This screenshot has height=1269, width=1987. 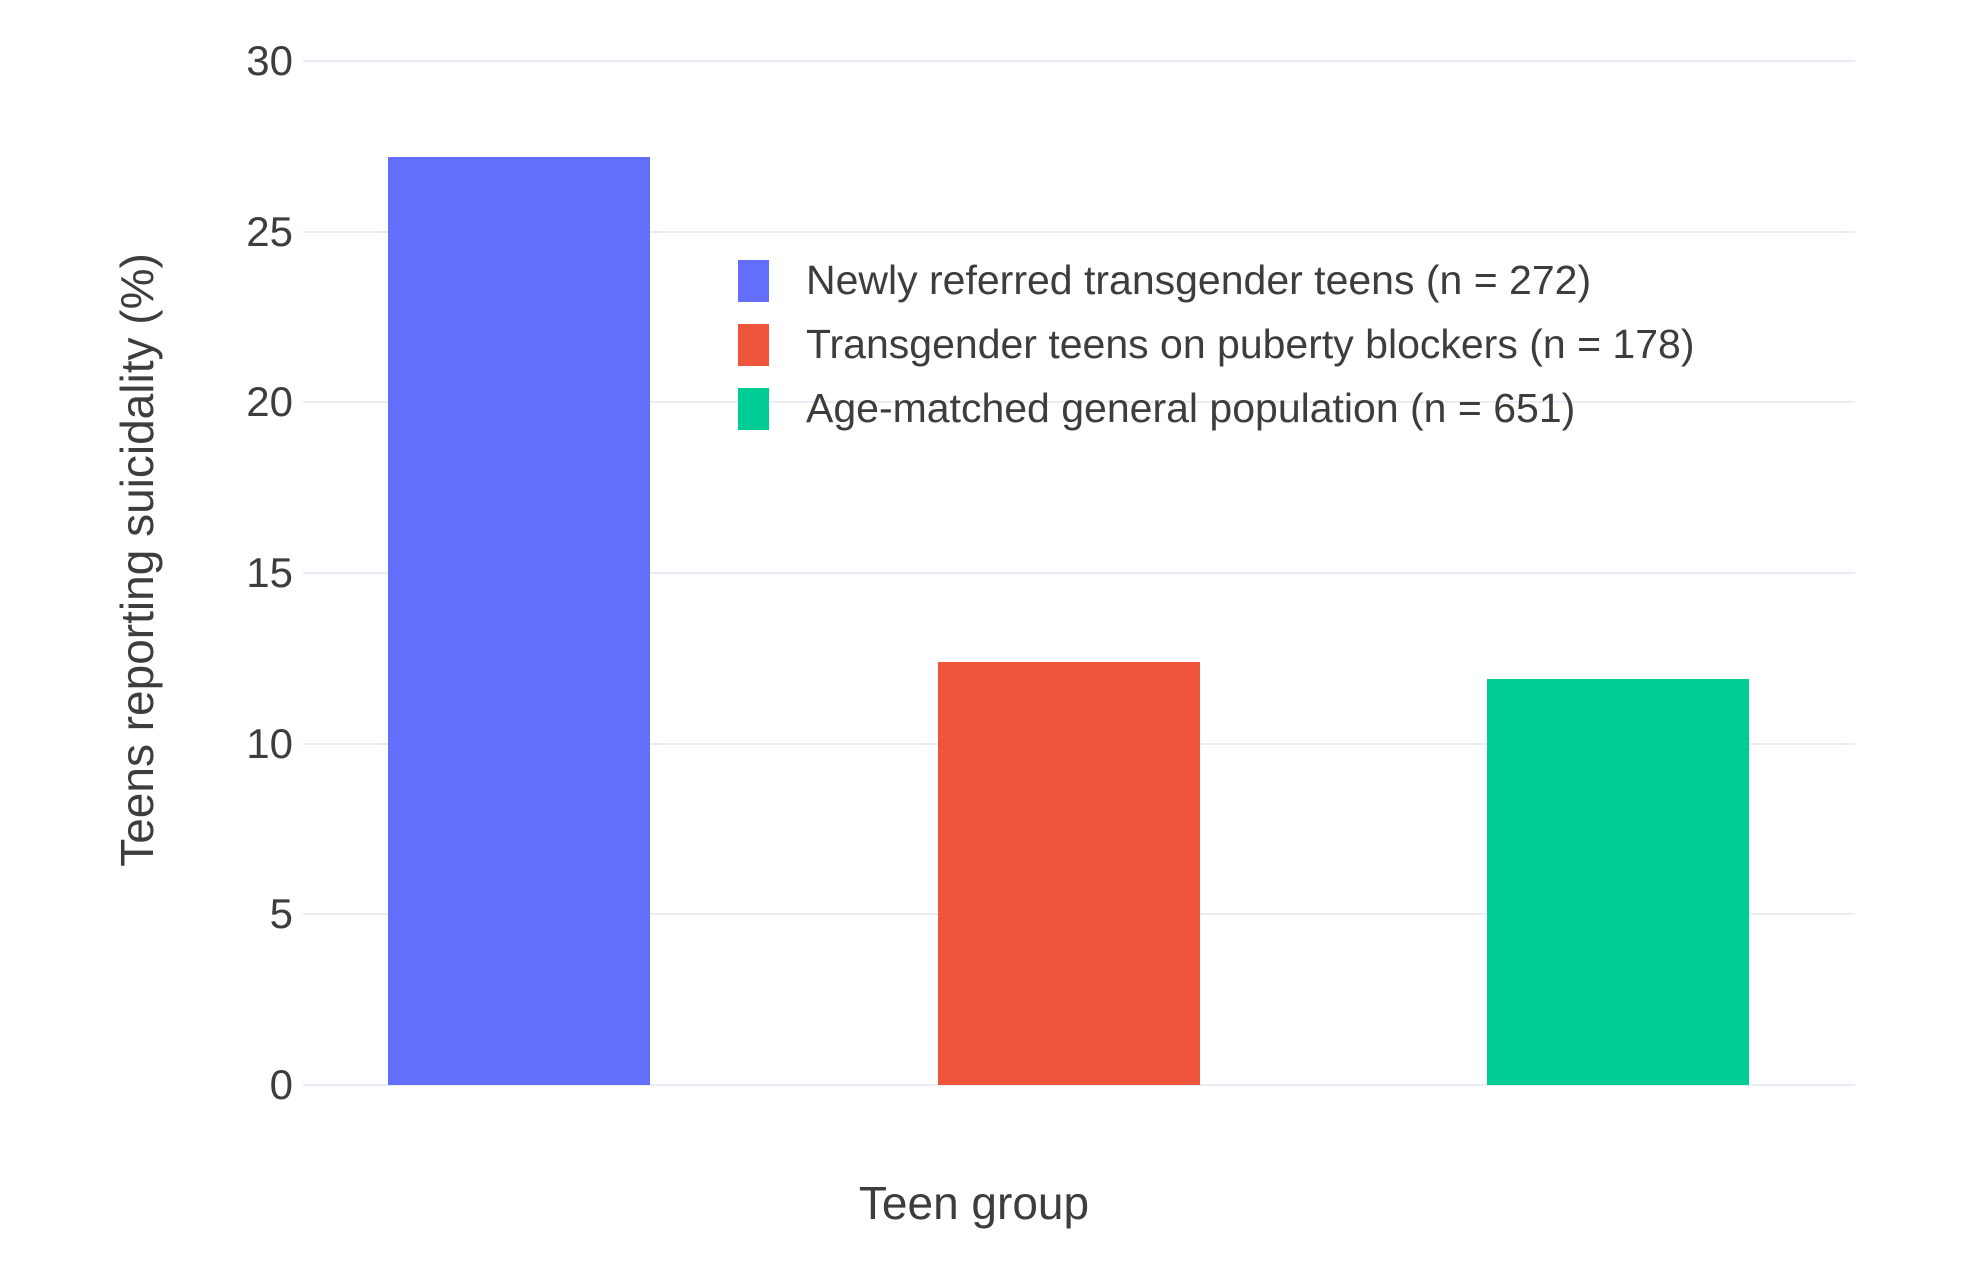 What do you see at coordinates (269, 402) in the screenshot?
I see `y-tick-label-20: 20` at bounding box center [269, 402].